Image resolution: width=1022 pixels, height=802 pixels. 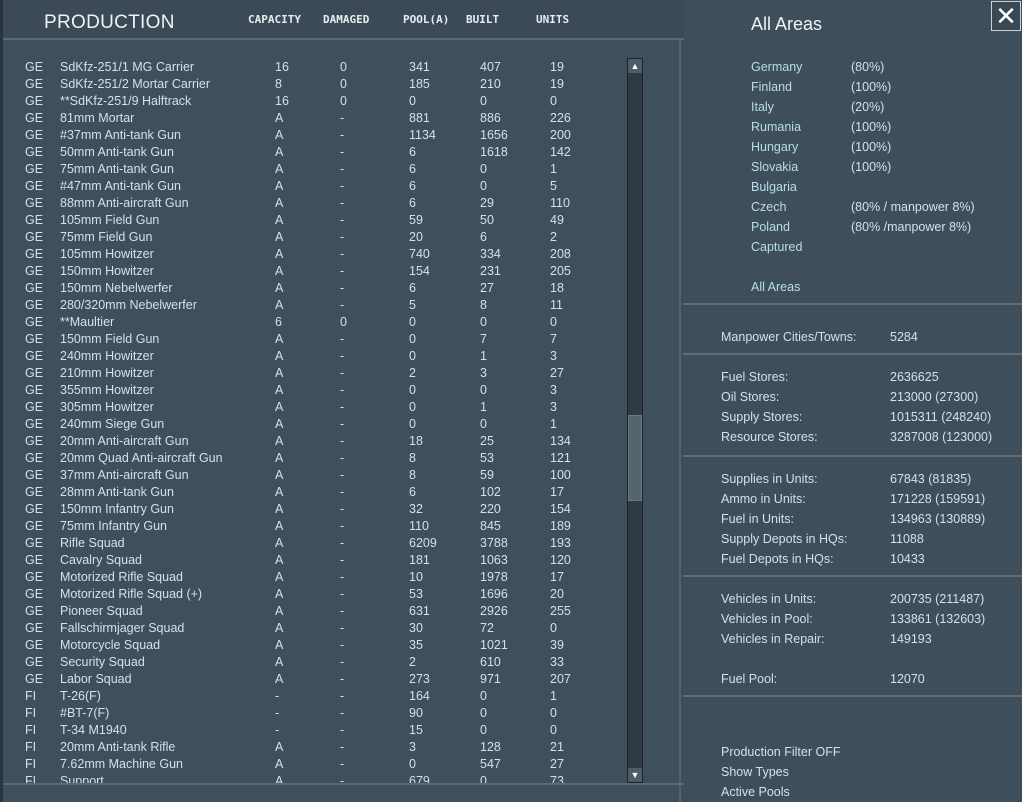 What do you see at coordinates (775, 167) in the screenshot?
I see `area-item: Slovakia` at bounding box center [775, 167].